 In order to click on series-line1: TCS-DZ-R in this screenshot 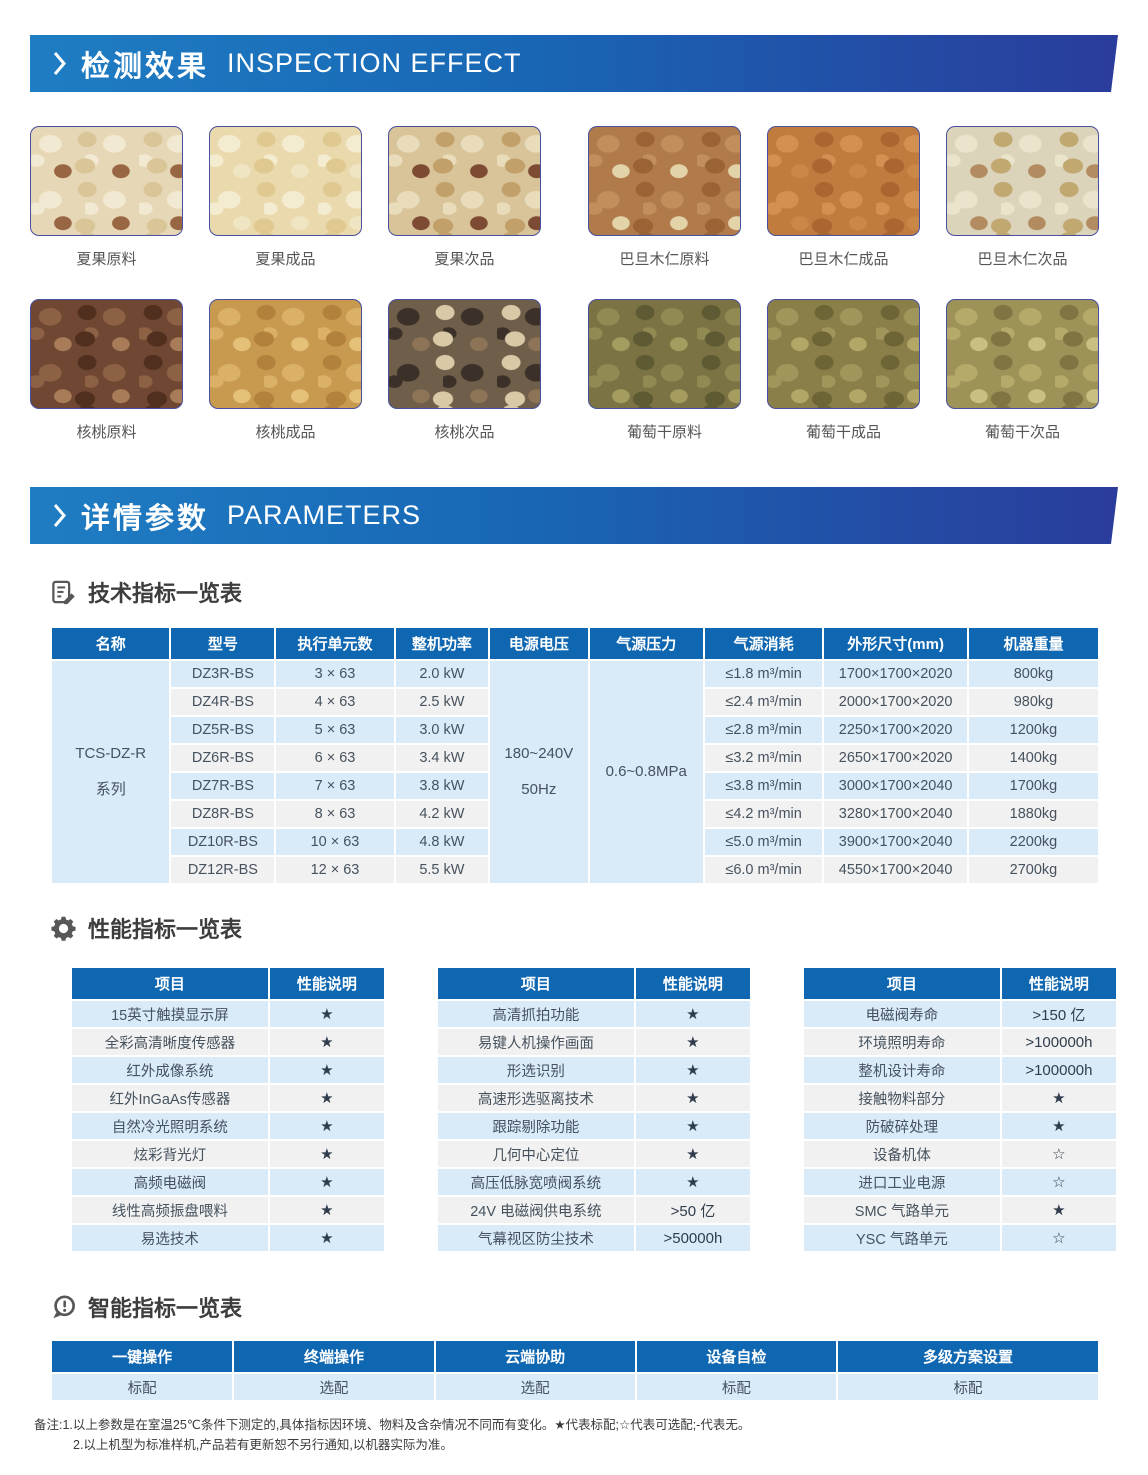, I will do `click(111, 753)`.